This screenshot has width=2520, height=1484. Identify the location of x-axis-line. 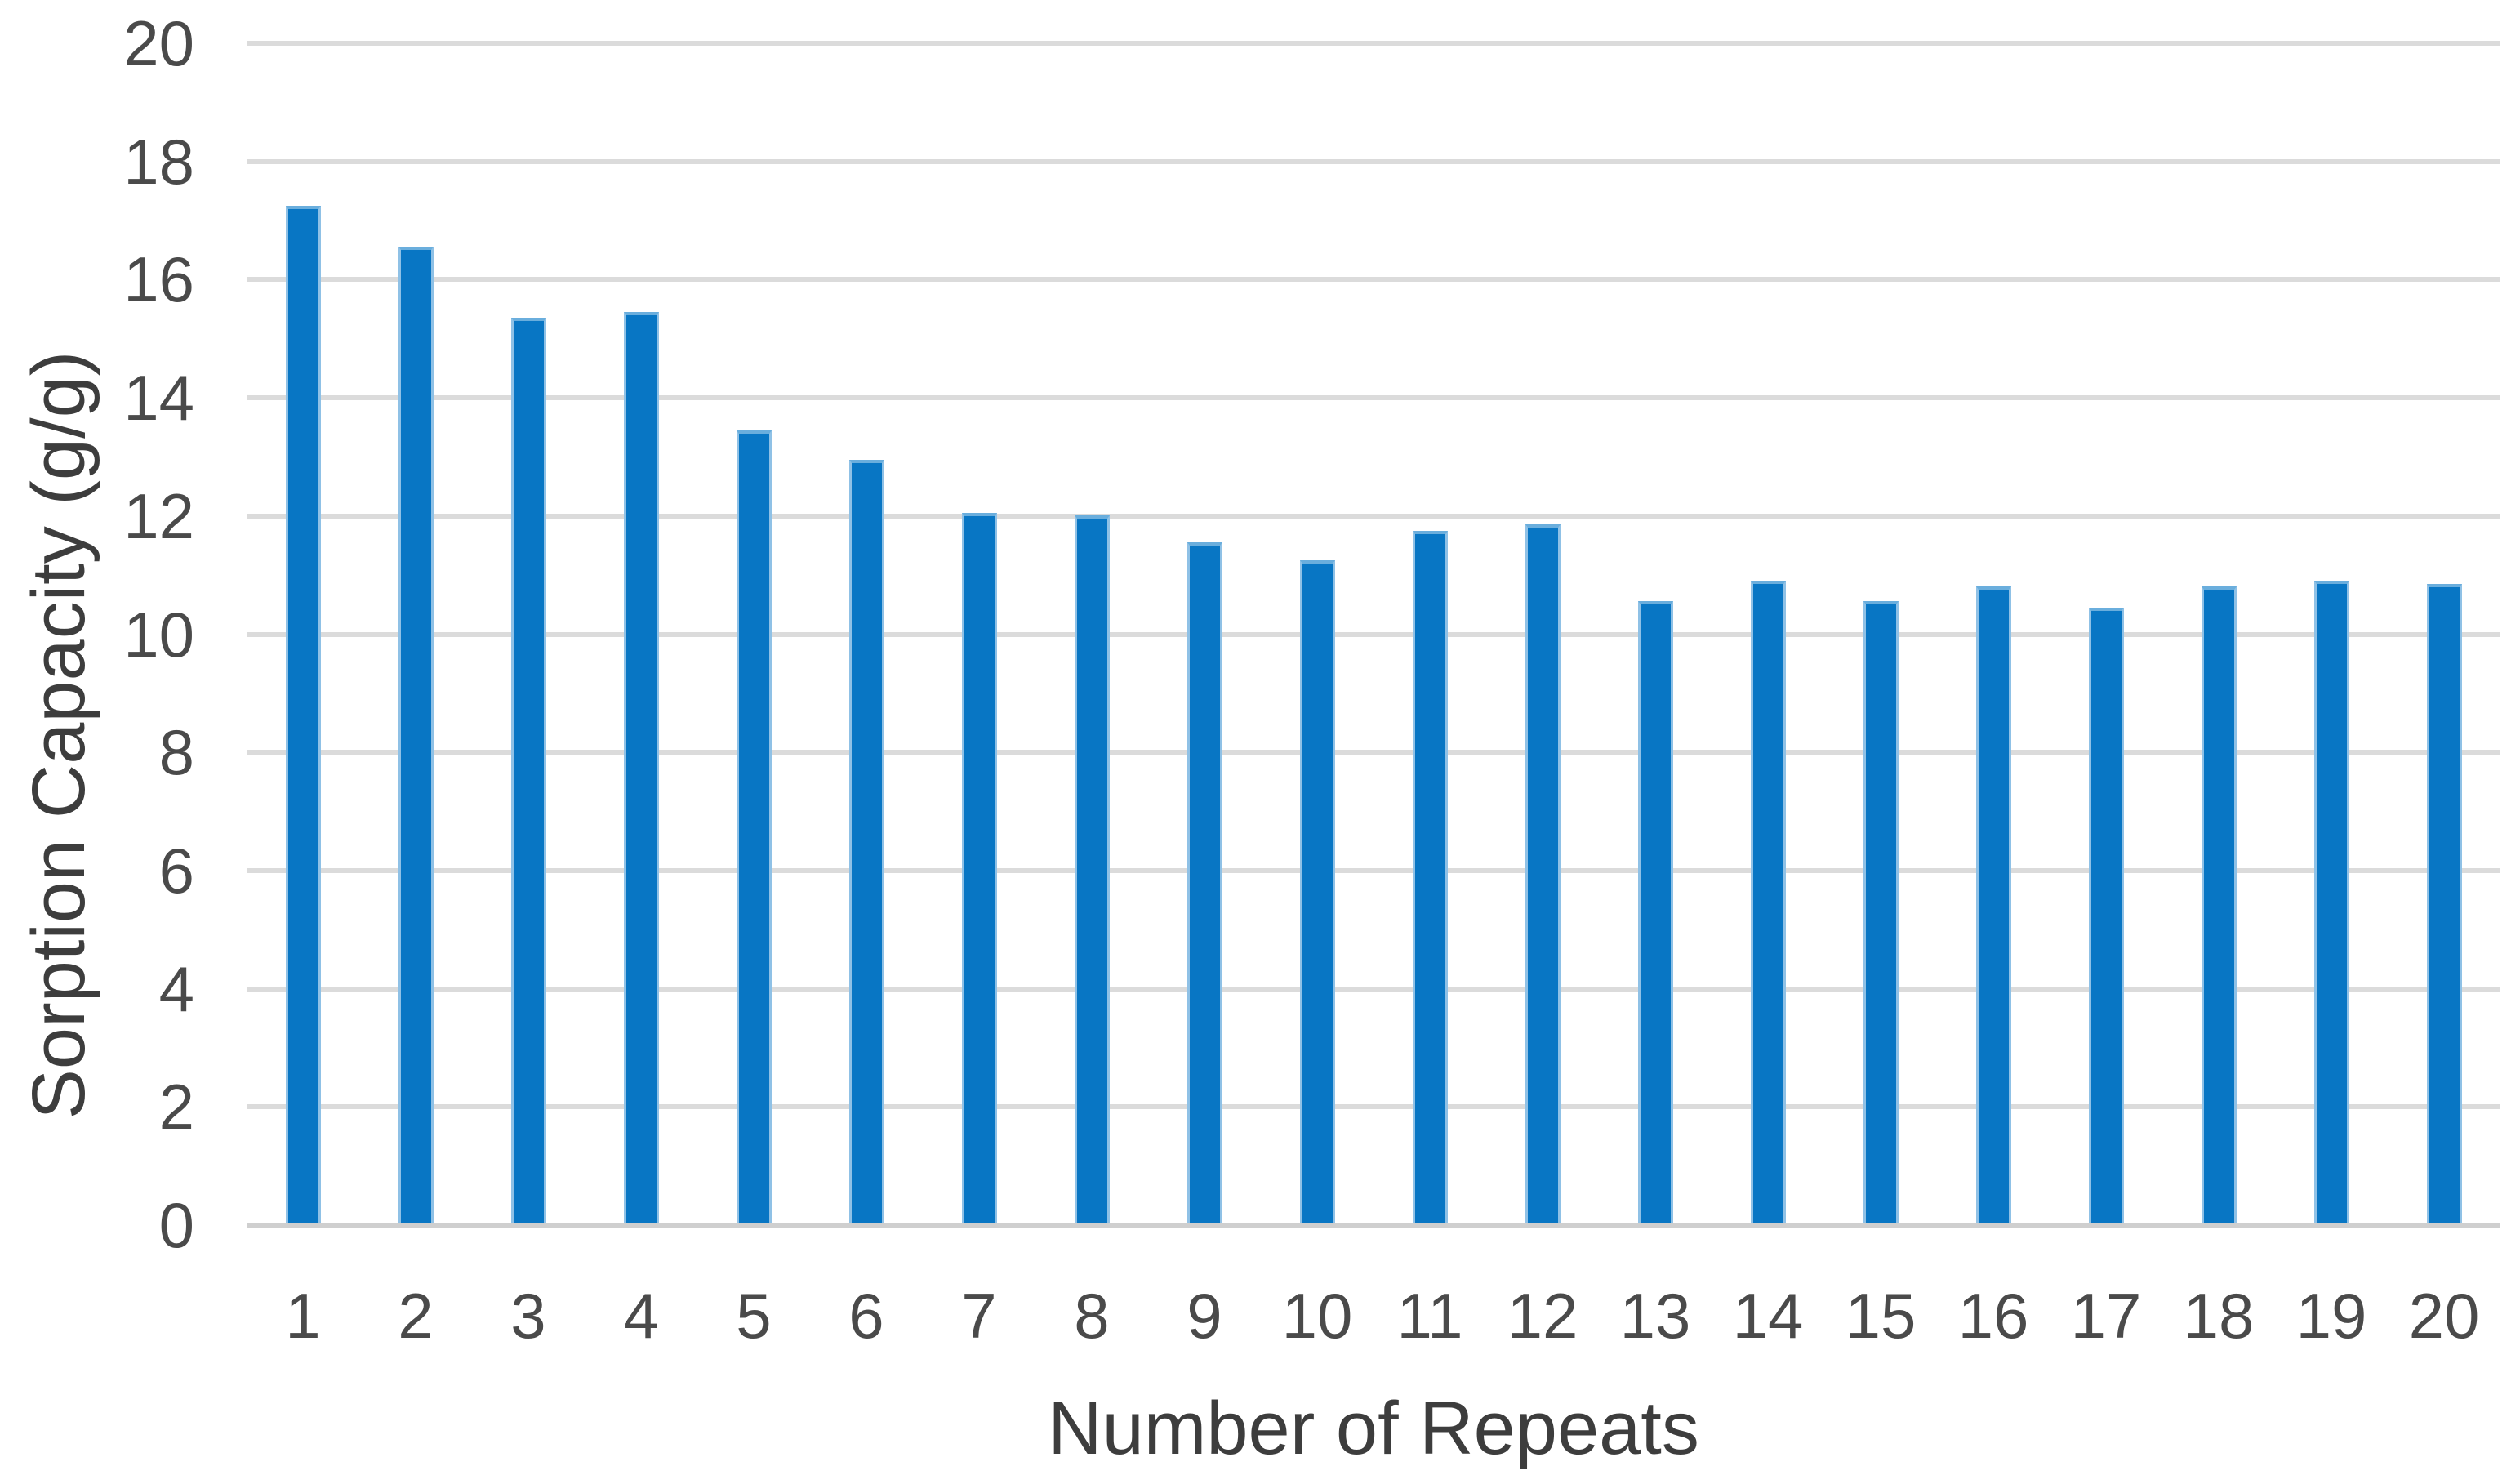
(1373, 1225).